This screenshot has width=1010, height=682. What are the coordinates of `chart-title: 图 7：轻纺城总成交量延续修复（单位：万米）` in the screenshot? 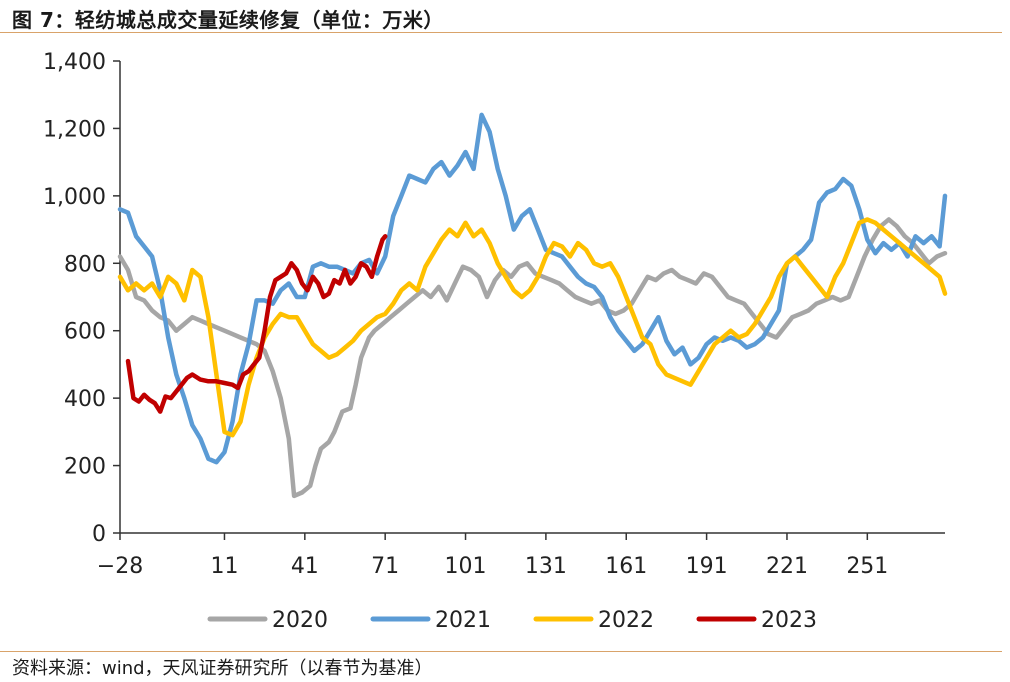 It's located at (228, 20).